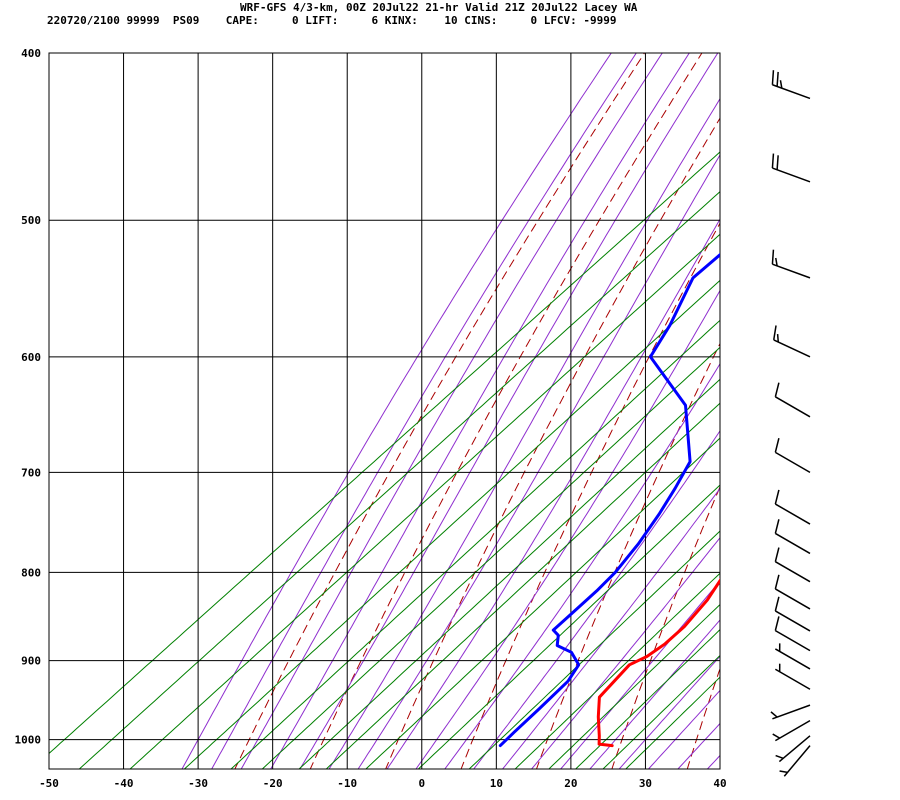  I want to click on temperature-tick-label: 40, so click(719, 783).